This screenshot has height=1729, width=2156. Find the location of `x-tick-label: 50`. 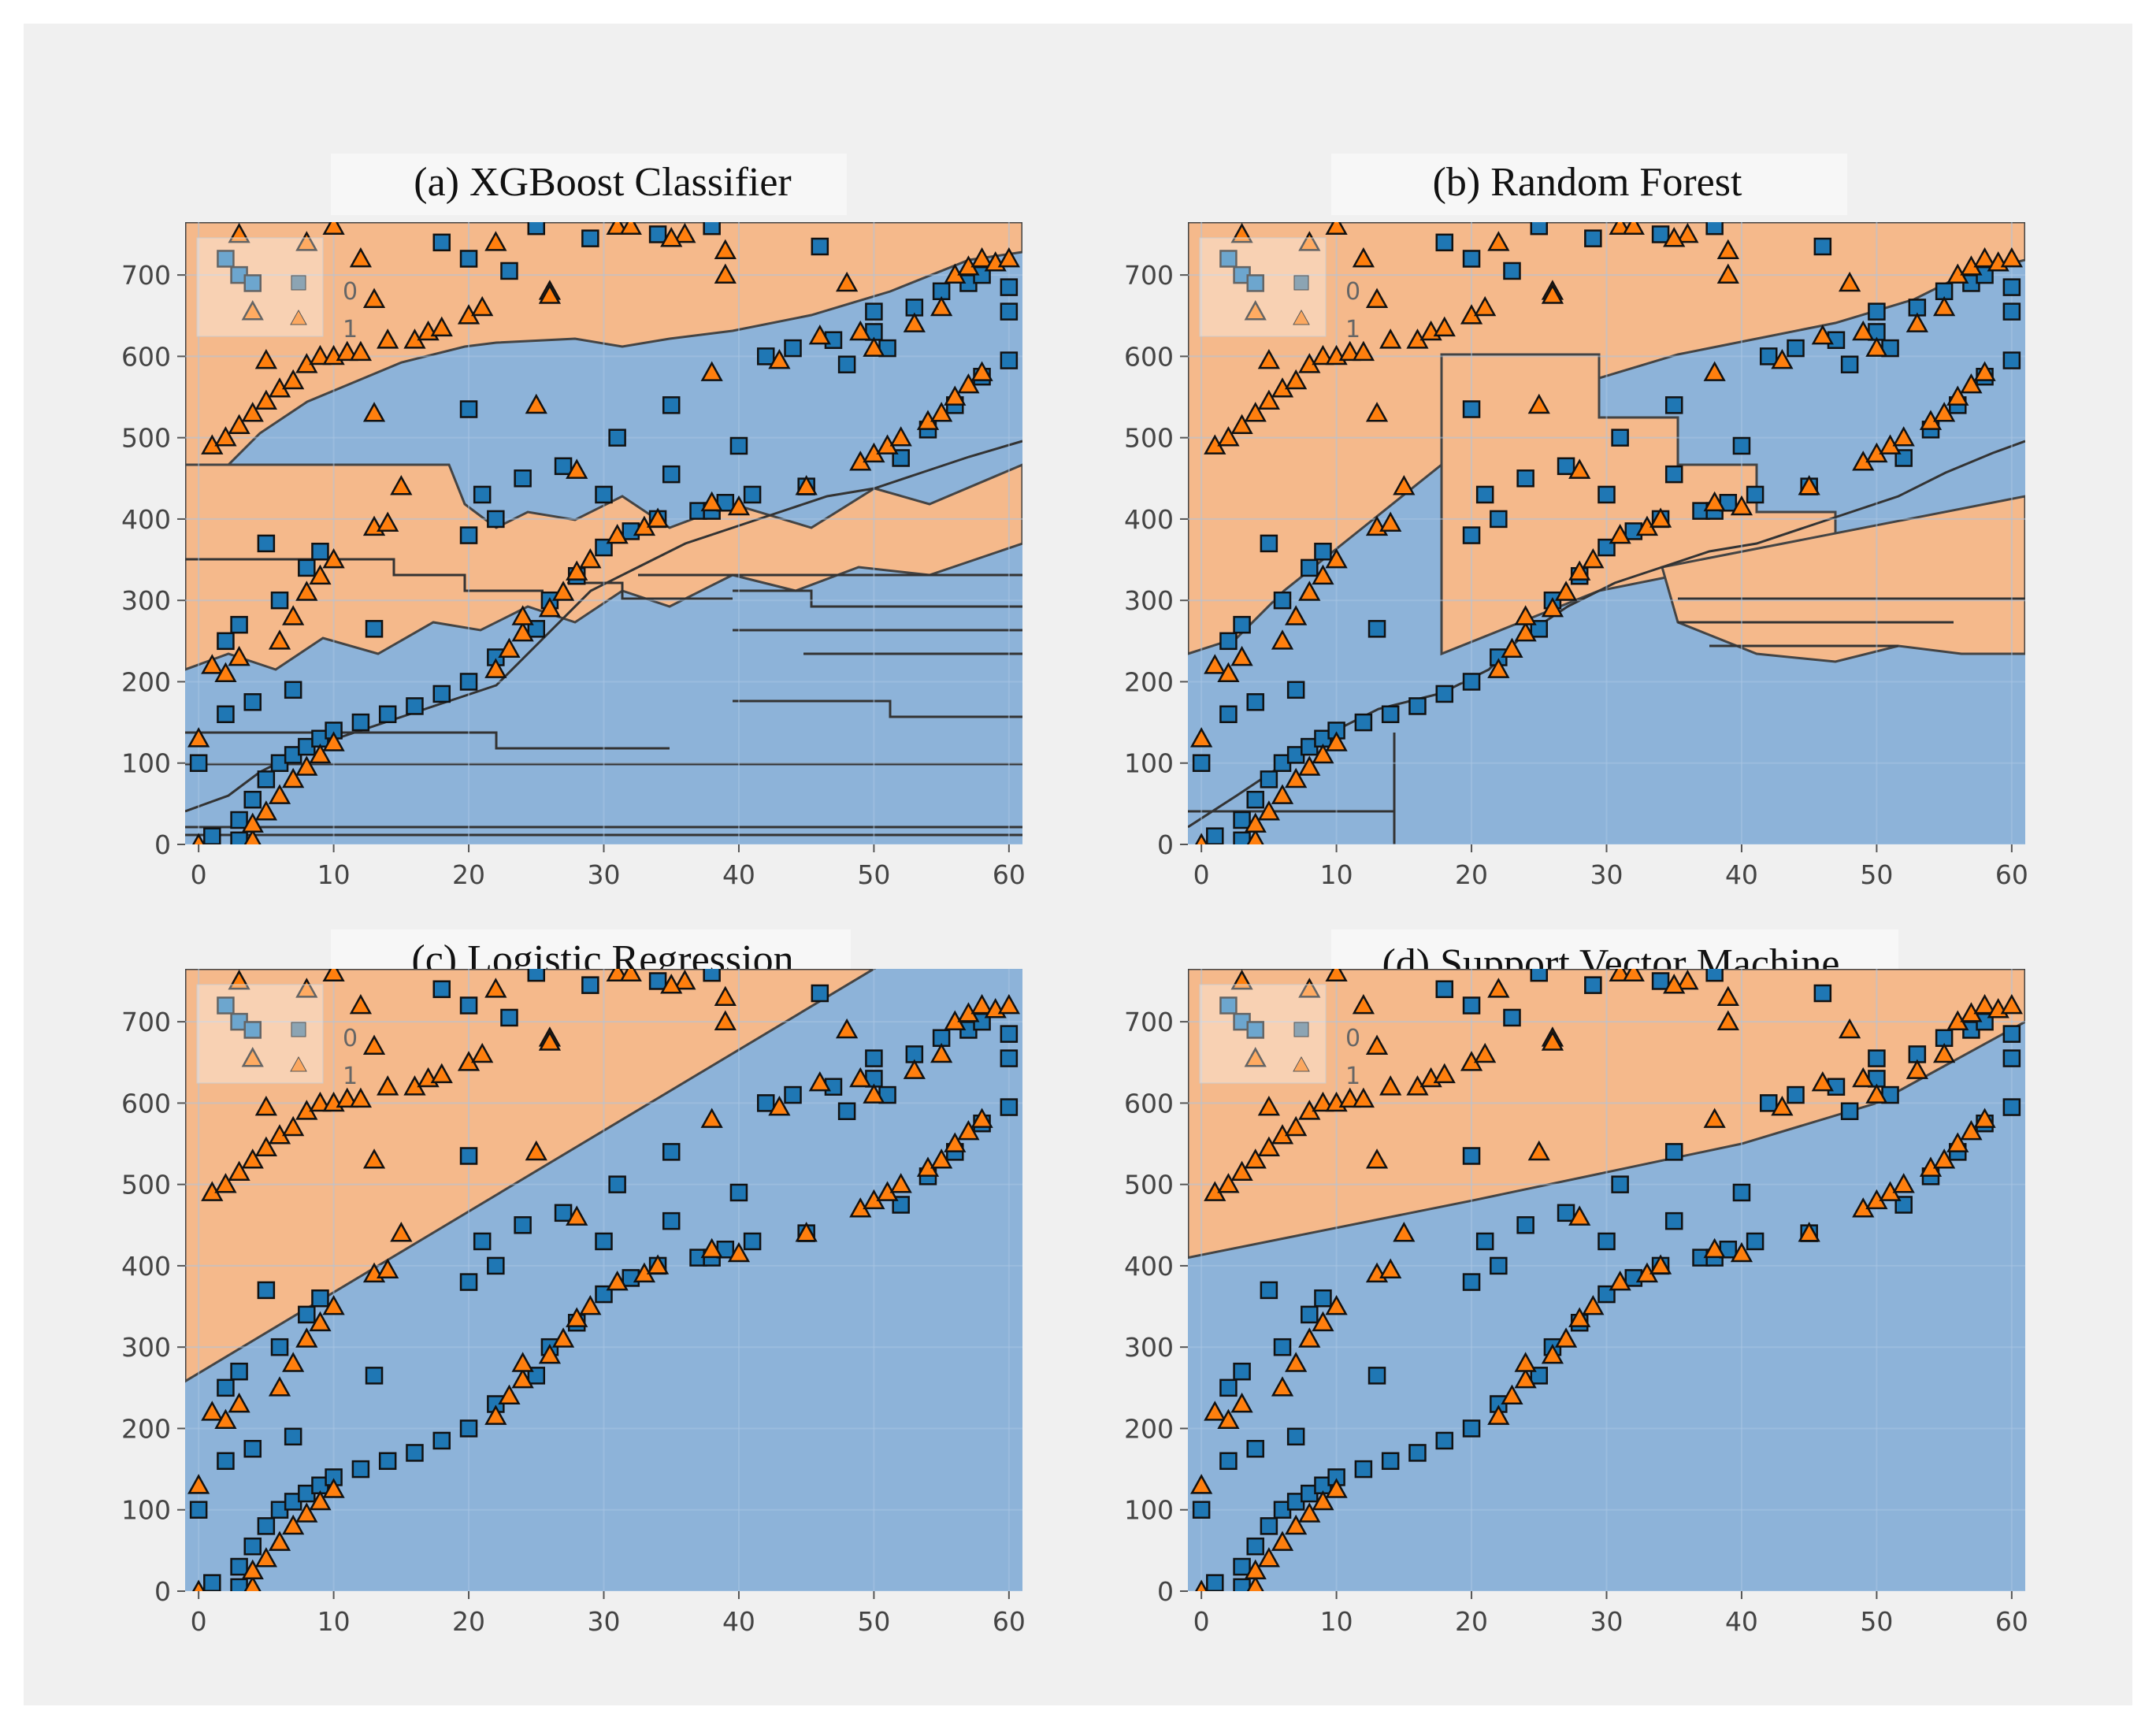

x-tick-label: 50 is located at coordinates (873, 874).